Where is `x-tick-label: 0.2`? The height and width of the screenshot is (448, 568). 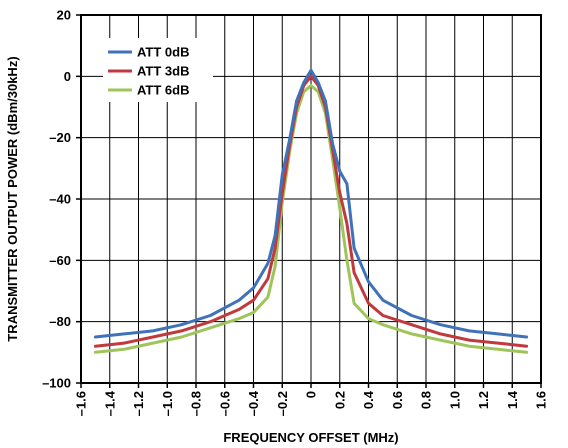
x-tick-label: 0.2 is located at coordinates (339, 400).